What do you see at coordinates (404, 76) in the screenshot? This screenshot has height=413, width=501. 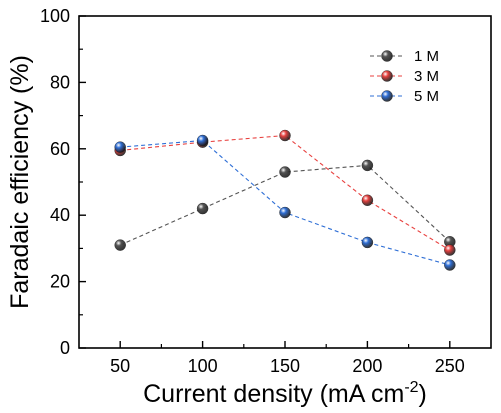 I see `legend: 1 M 3 M 5 M` at bounding box center [404, 76].